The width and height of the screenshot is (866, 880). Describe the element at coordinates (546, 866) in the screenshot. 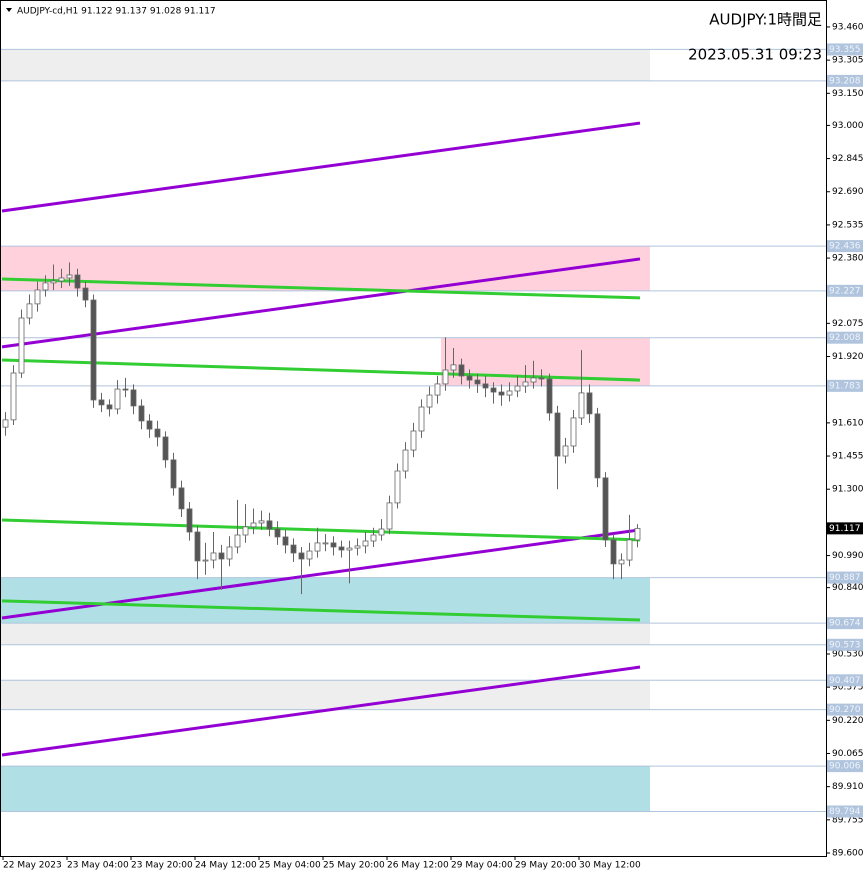

I see `x-tick-label: 29 May 20:00` at that location.